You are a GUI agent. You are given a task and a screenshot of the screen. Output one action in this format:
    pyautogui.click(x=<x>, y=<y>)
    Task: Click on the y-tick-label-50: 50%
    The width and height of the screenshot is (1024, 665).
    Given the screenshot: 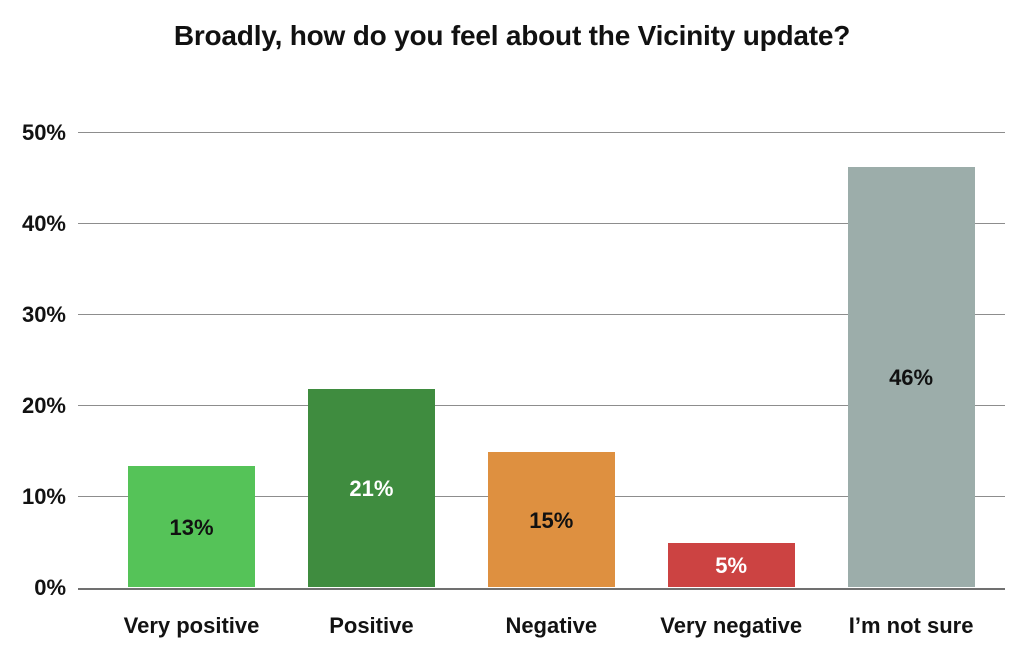 What is the action you would take?
    pyautogui.click(x=43, y=132)
    